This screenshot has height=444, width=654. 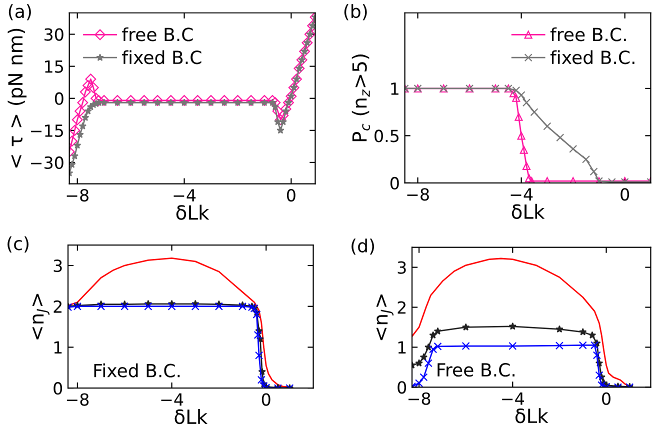 I want to click on legend-label: free B.C., so click(x=588, y=34).